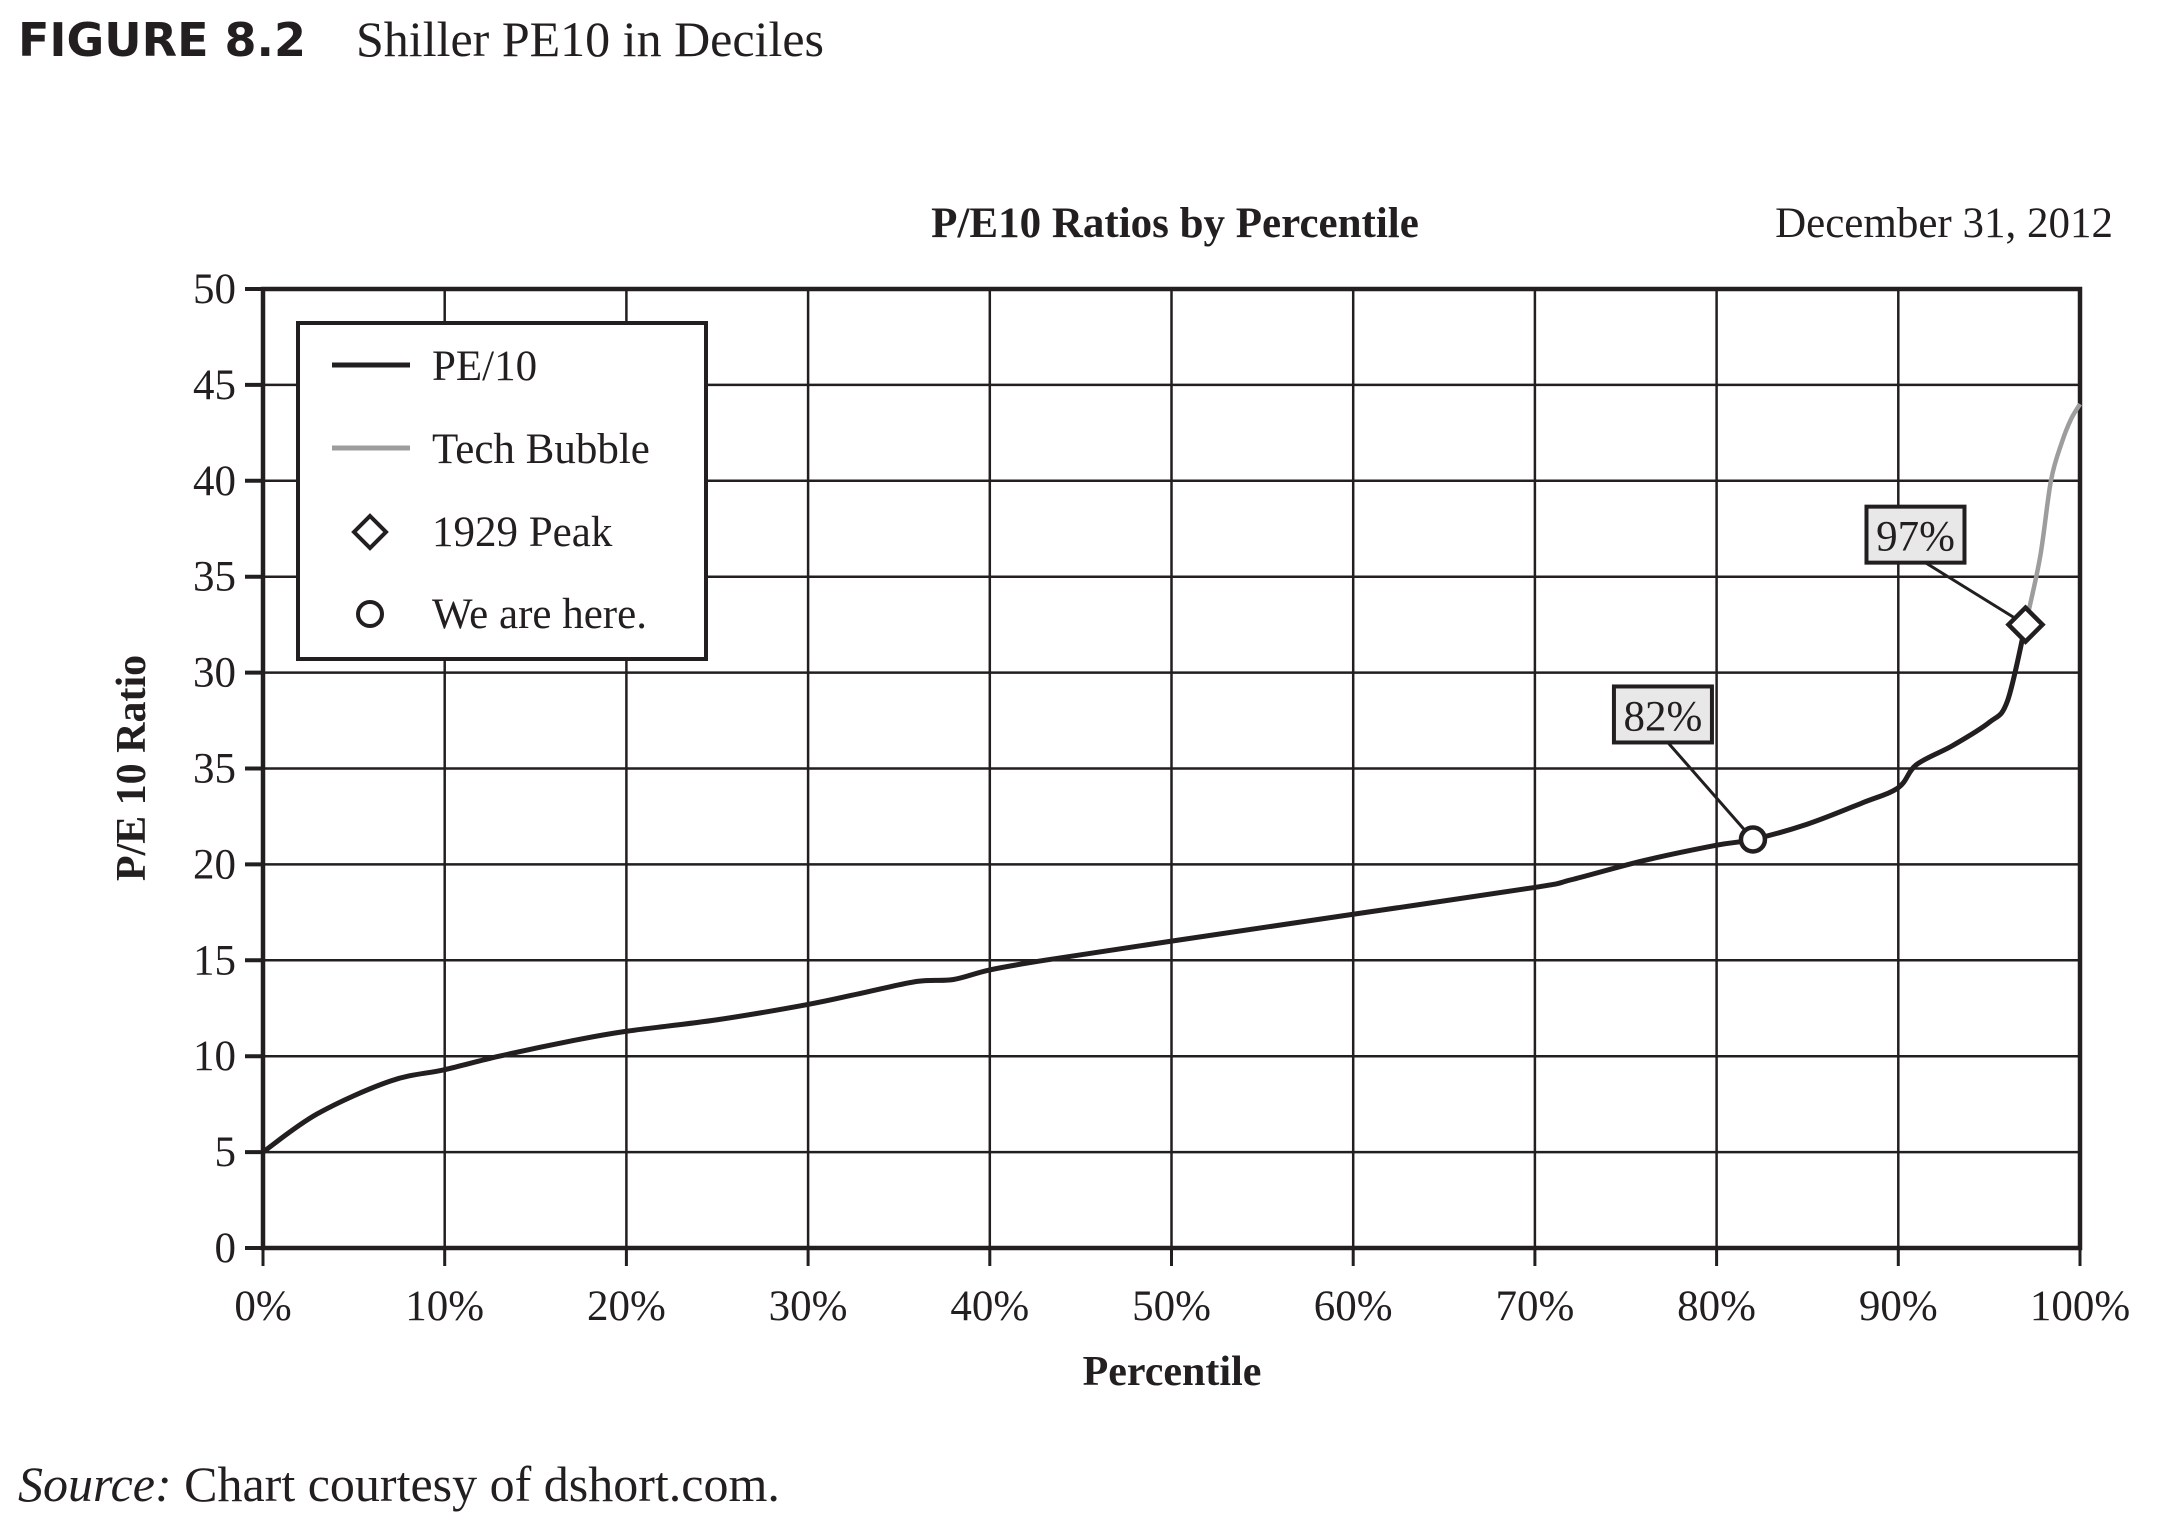  I want to click on source-note: Source: Chart courtesy of dshort.com., so click(399, 1484).